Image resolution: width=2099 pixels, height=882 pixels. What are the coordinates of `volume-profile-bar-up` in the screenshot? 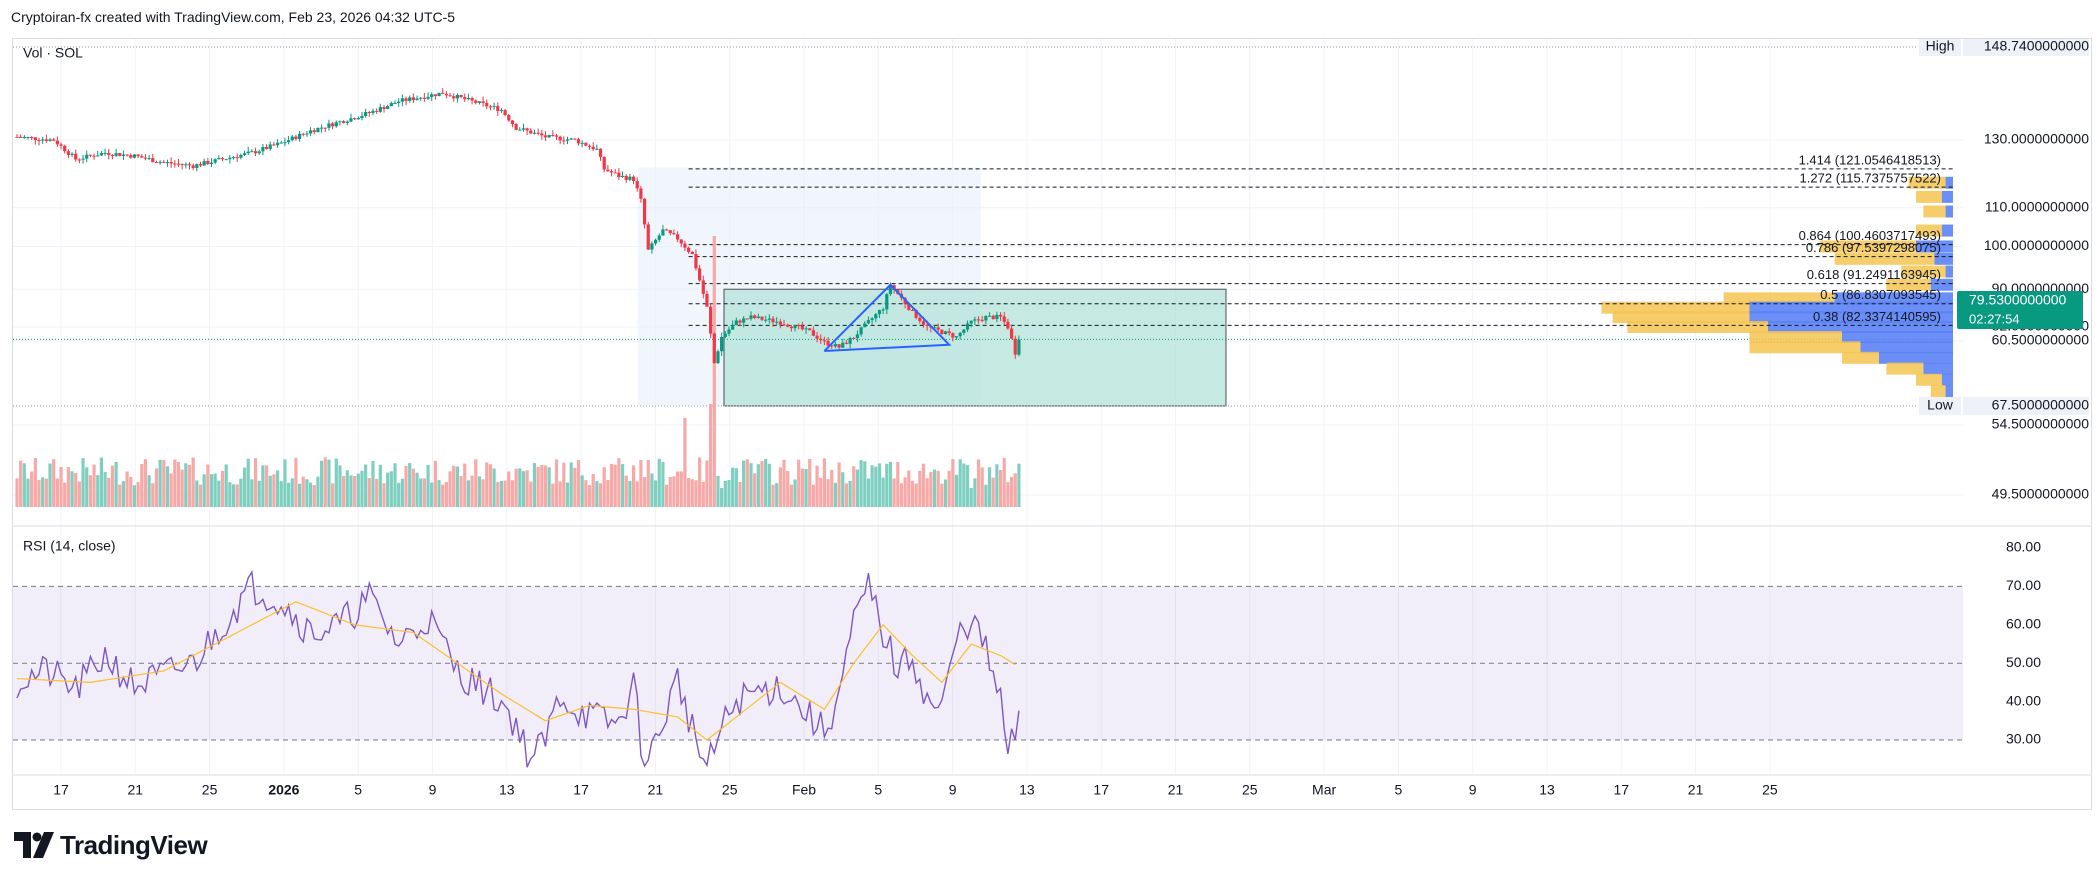 It's located at (1929, 230).